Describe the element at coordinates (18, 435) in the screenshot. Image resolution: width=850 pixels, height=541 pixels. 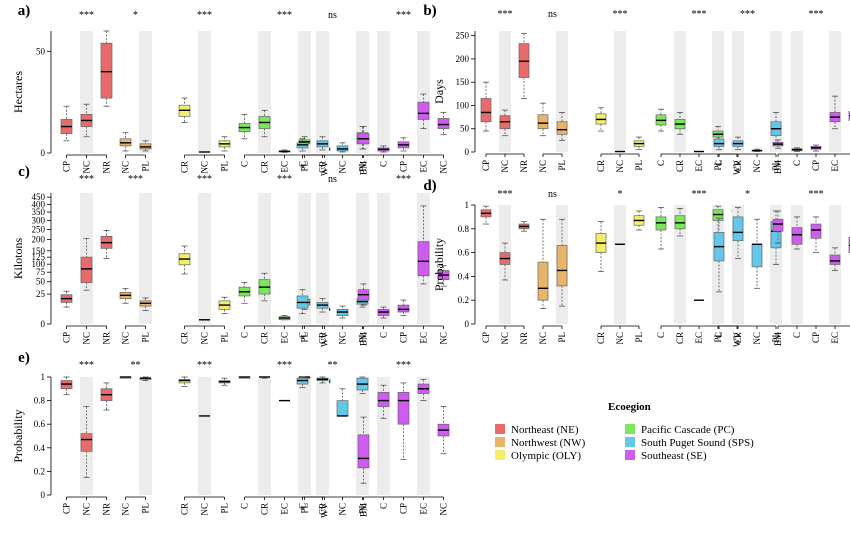
I see `y-axis-label: Probability` at that location.